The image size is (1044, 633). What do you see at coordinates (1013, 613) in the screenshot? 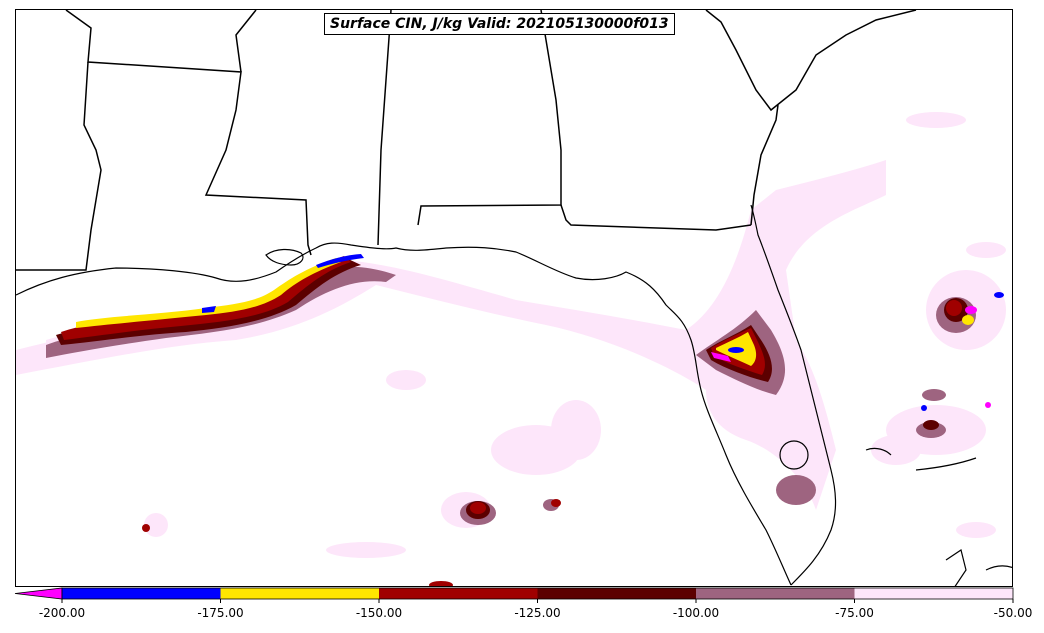
I see `colorbar-tick-label: -50.00` at bounding box center [1013, 613].